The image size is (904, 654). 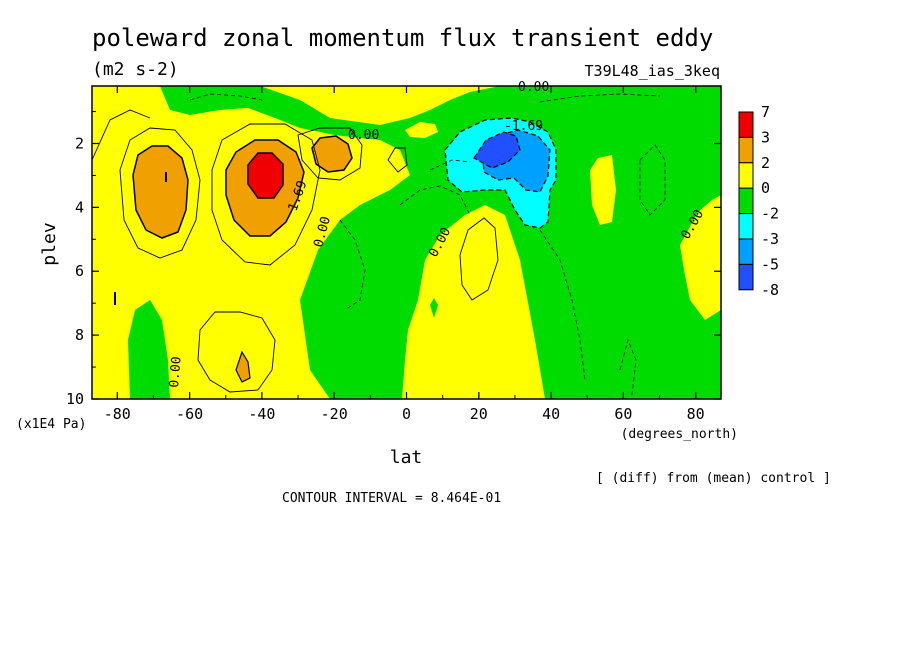 I want to click on green-region-small, so click(x=434, y=308).